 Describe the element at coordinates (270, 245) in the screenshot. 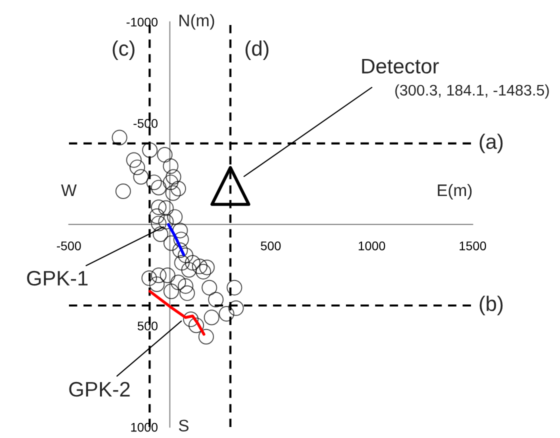

I see `x-tick-label: 500` at that location.